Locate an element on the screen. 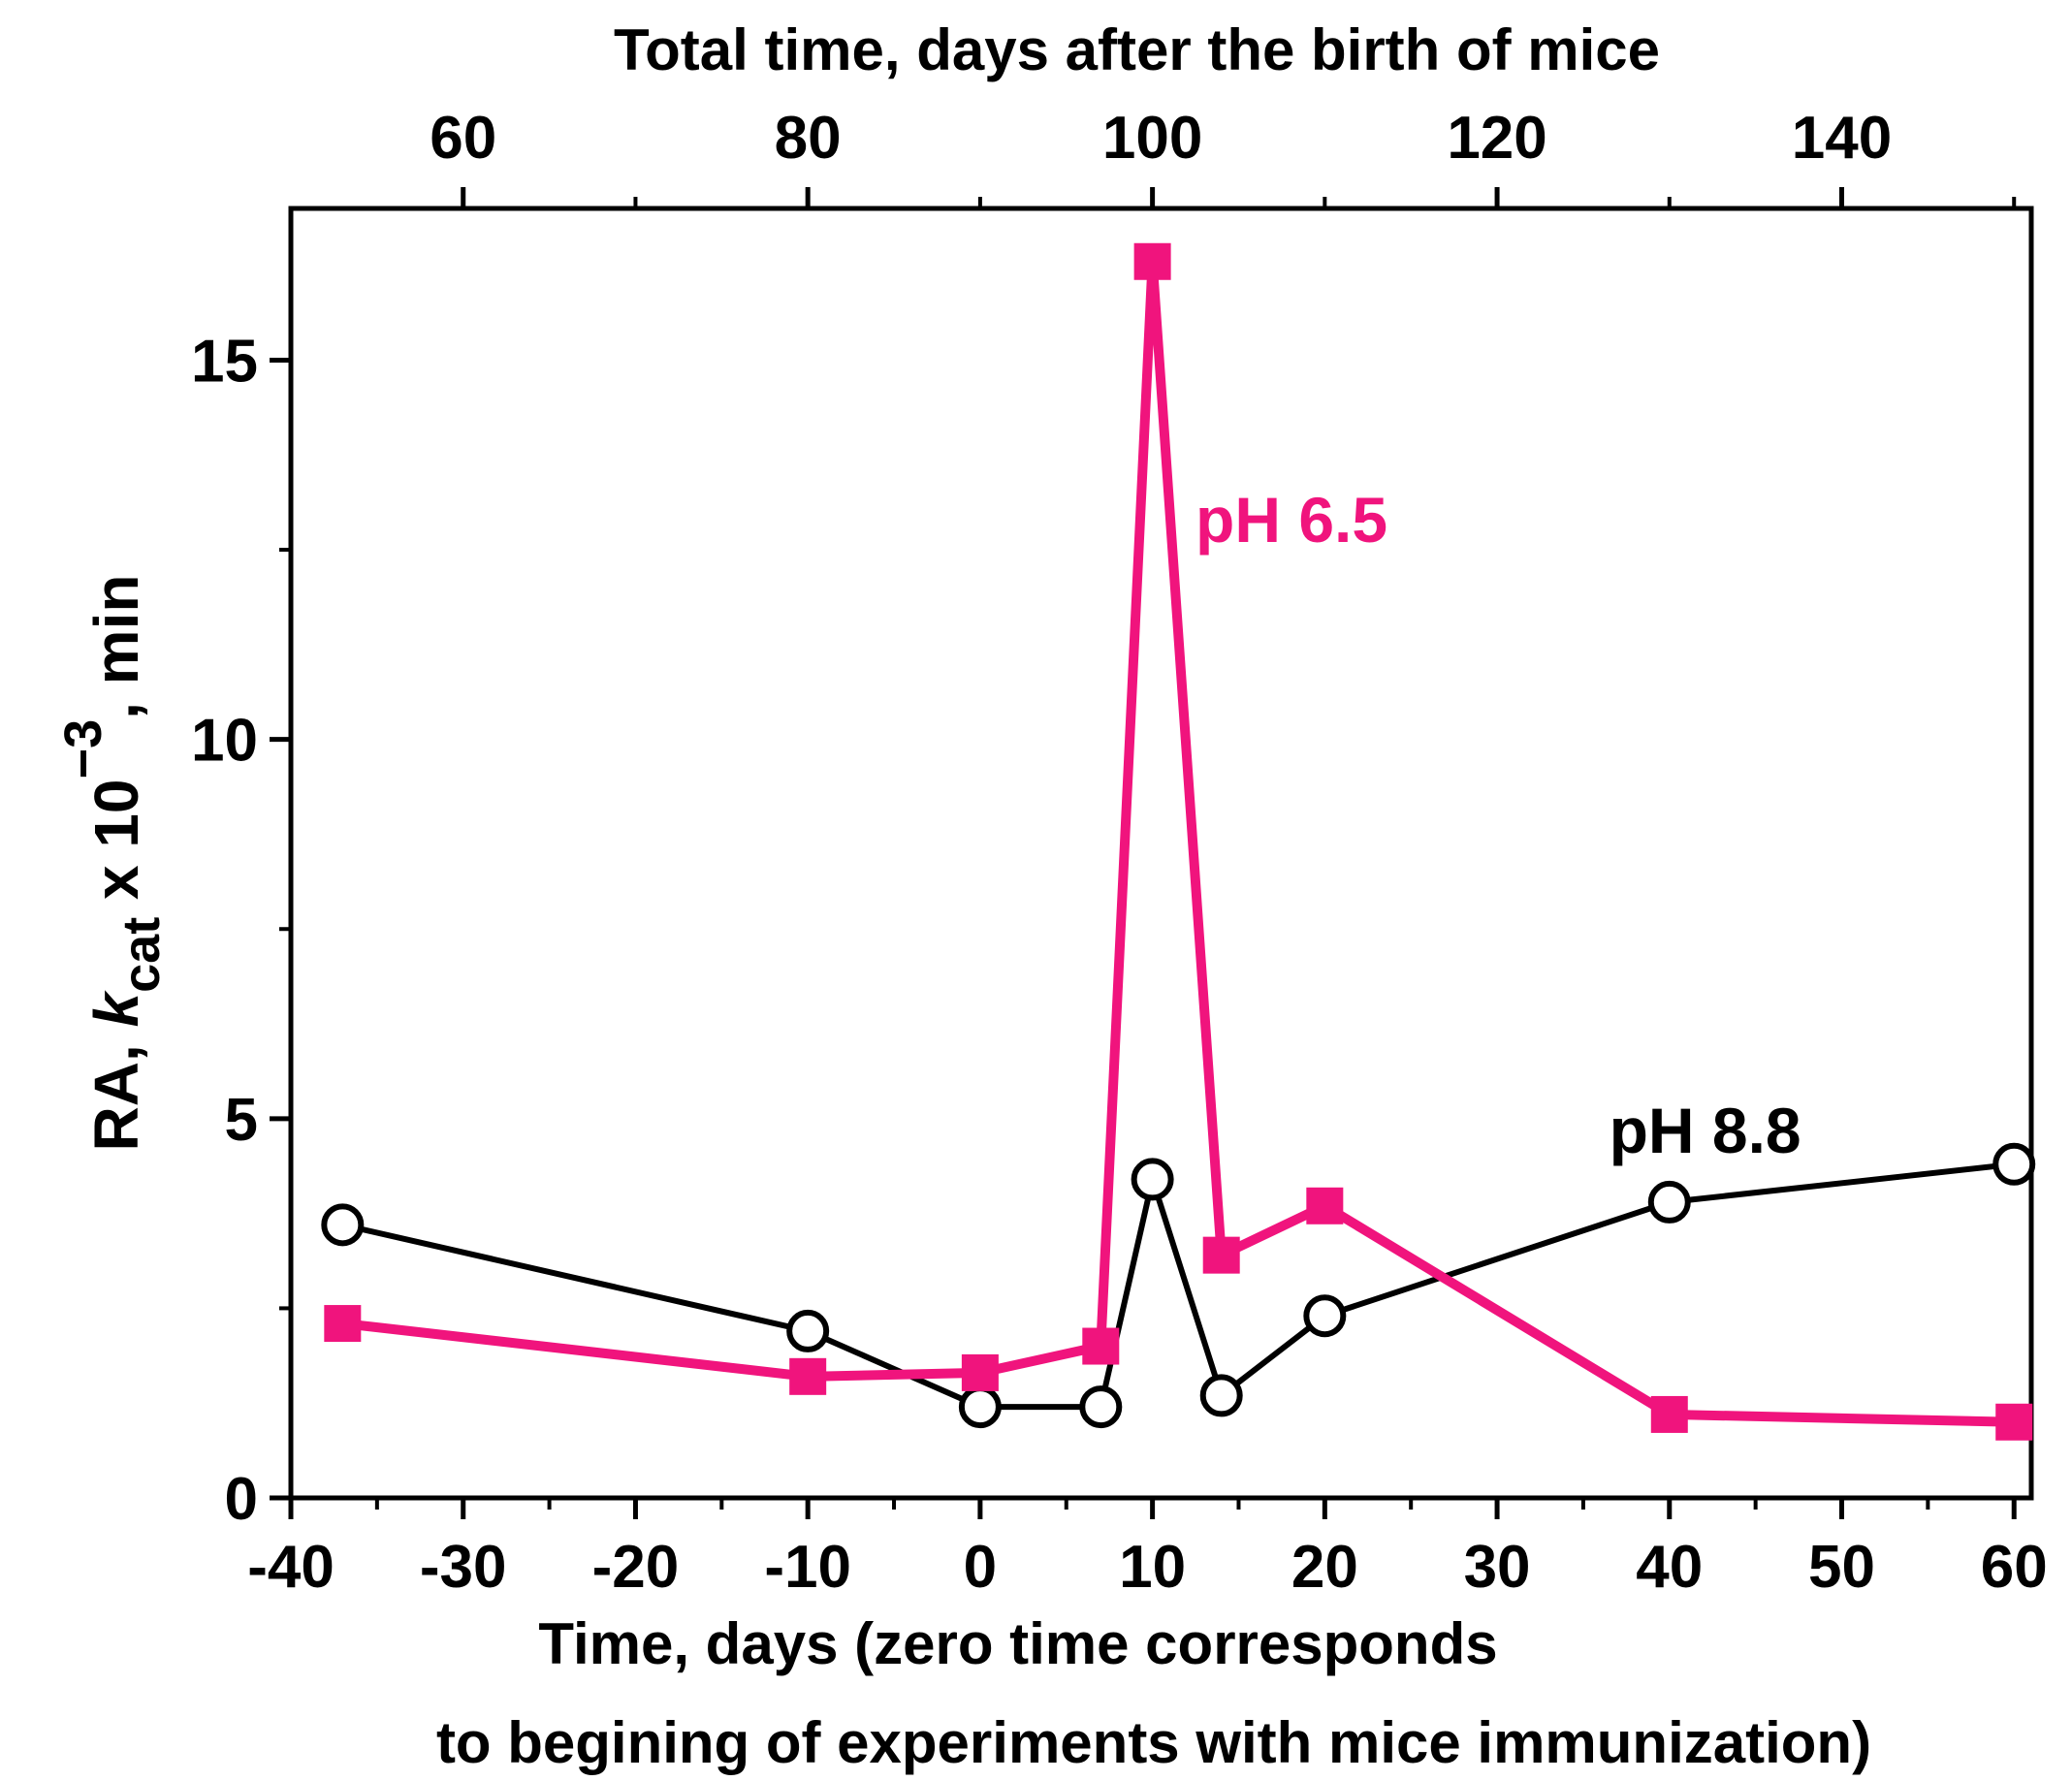 Image resolution: width=2072 pixels, height=1781 pixels. y-axis-title-prefix: RA, is located at coordinates (116, 1089).